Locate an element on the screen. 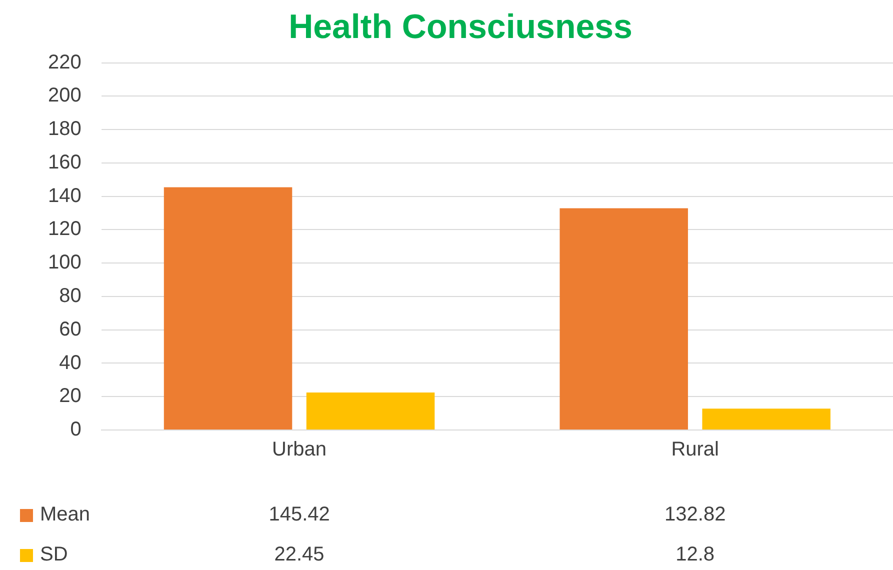  data-label: 132.82 is located at coordinates (695, 515).